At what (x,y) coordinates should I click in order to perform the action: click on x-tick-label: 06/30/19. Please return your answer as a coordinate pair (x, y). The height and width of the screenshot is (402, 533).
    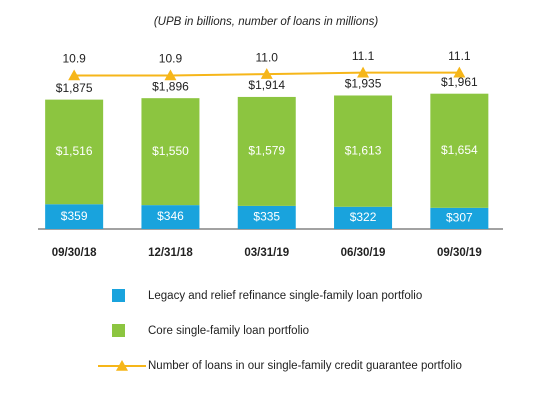
    Looking at the image, I should click on (363, 253).